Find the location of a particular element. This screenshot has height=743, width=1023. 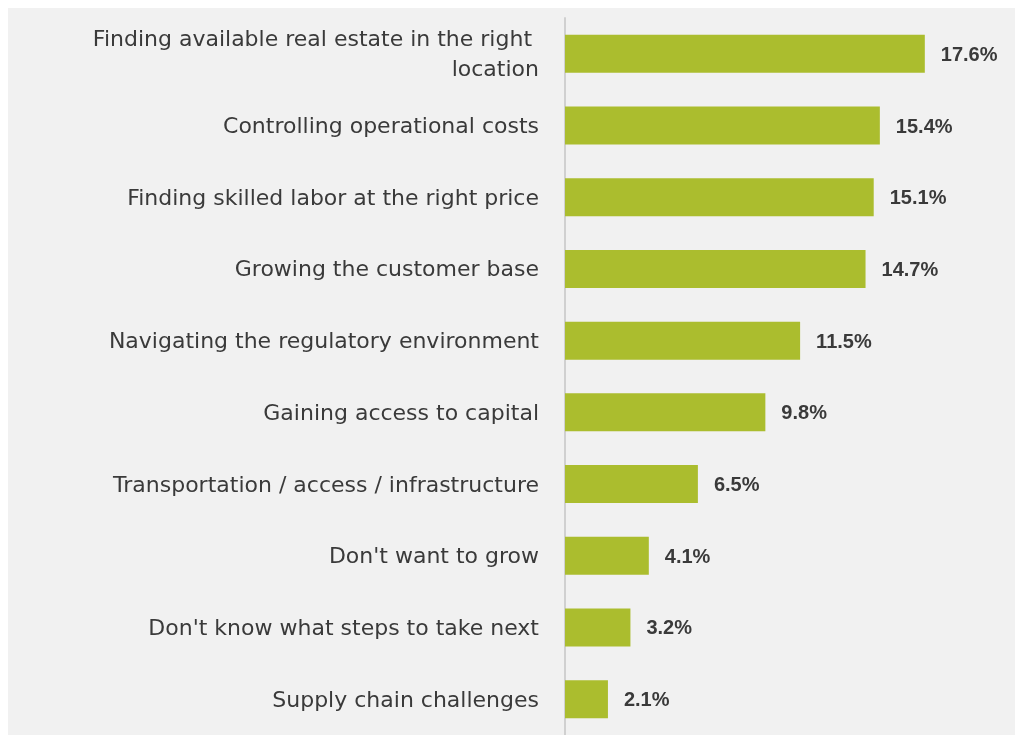

y-tick-label: Controlling operational costs is located at coordinates (381, 126).